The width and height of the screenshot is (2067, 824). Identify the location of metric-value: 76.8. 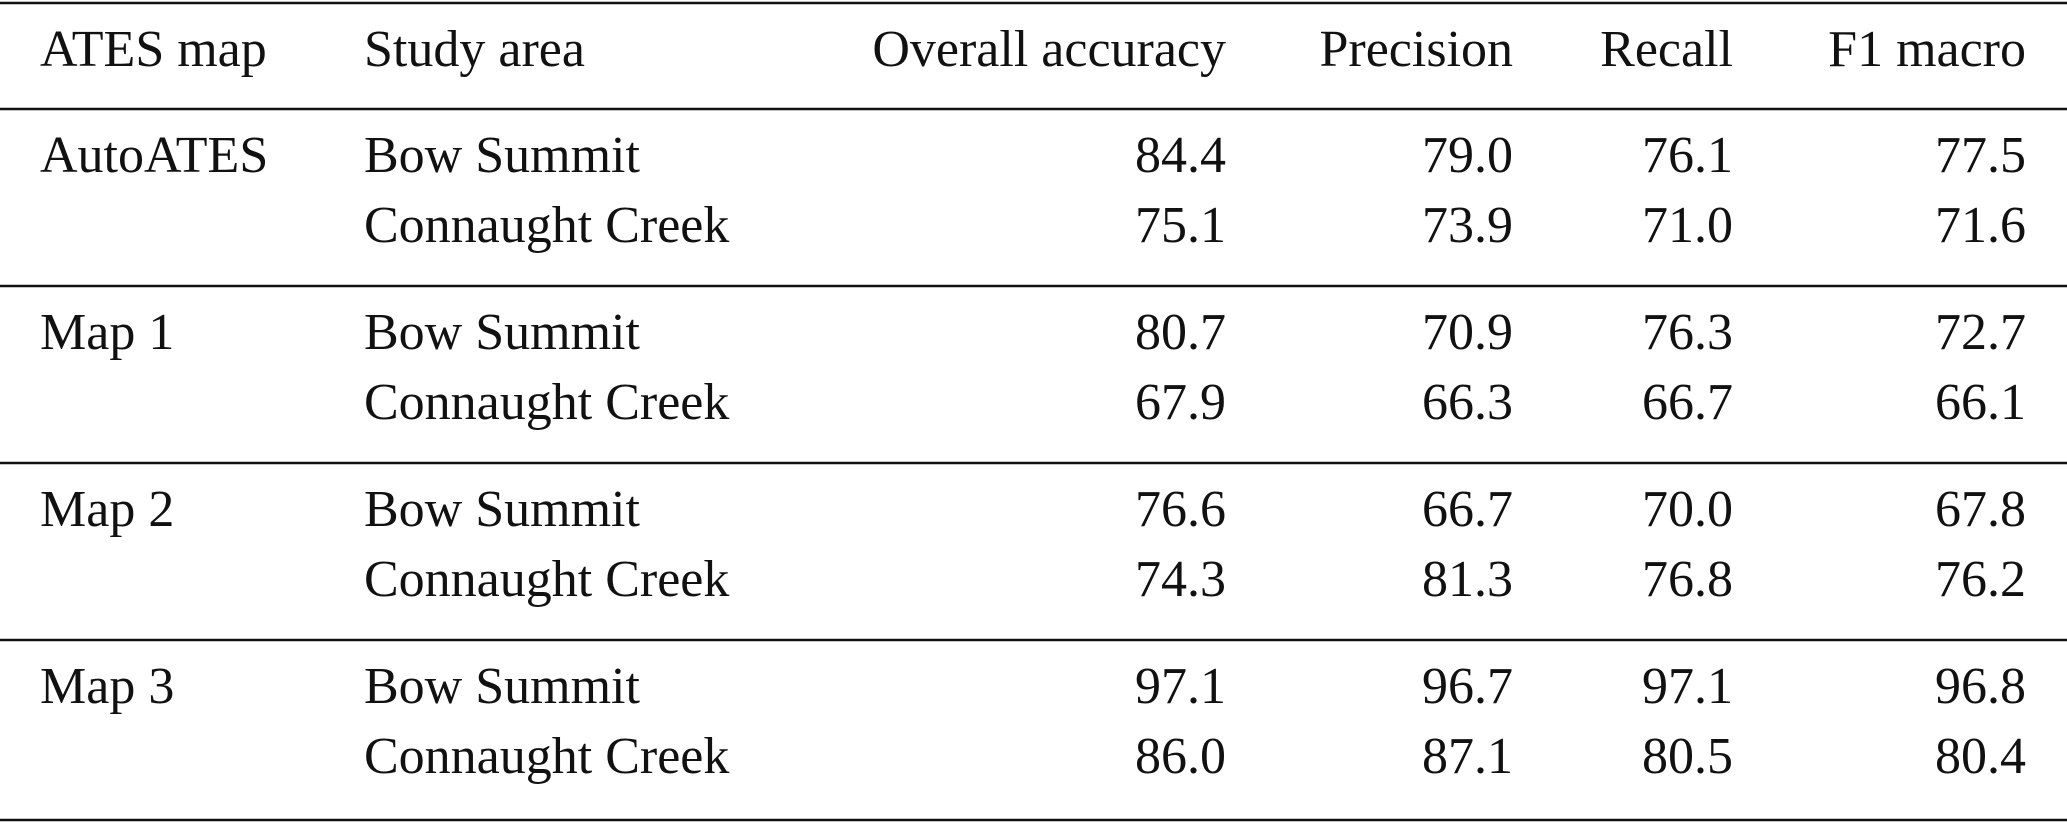
(1687, 579).